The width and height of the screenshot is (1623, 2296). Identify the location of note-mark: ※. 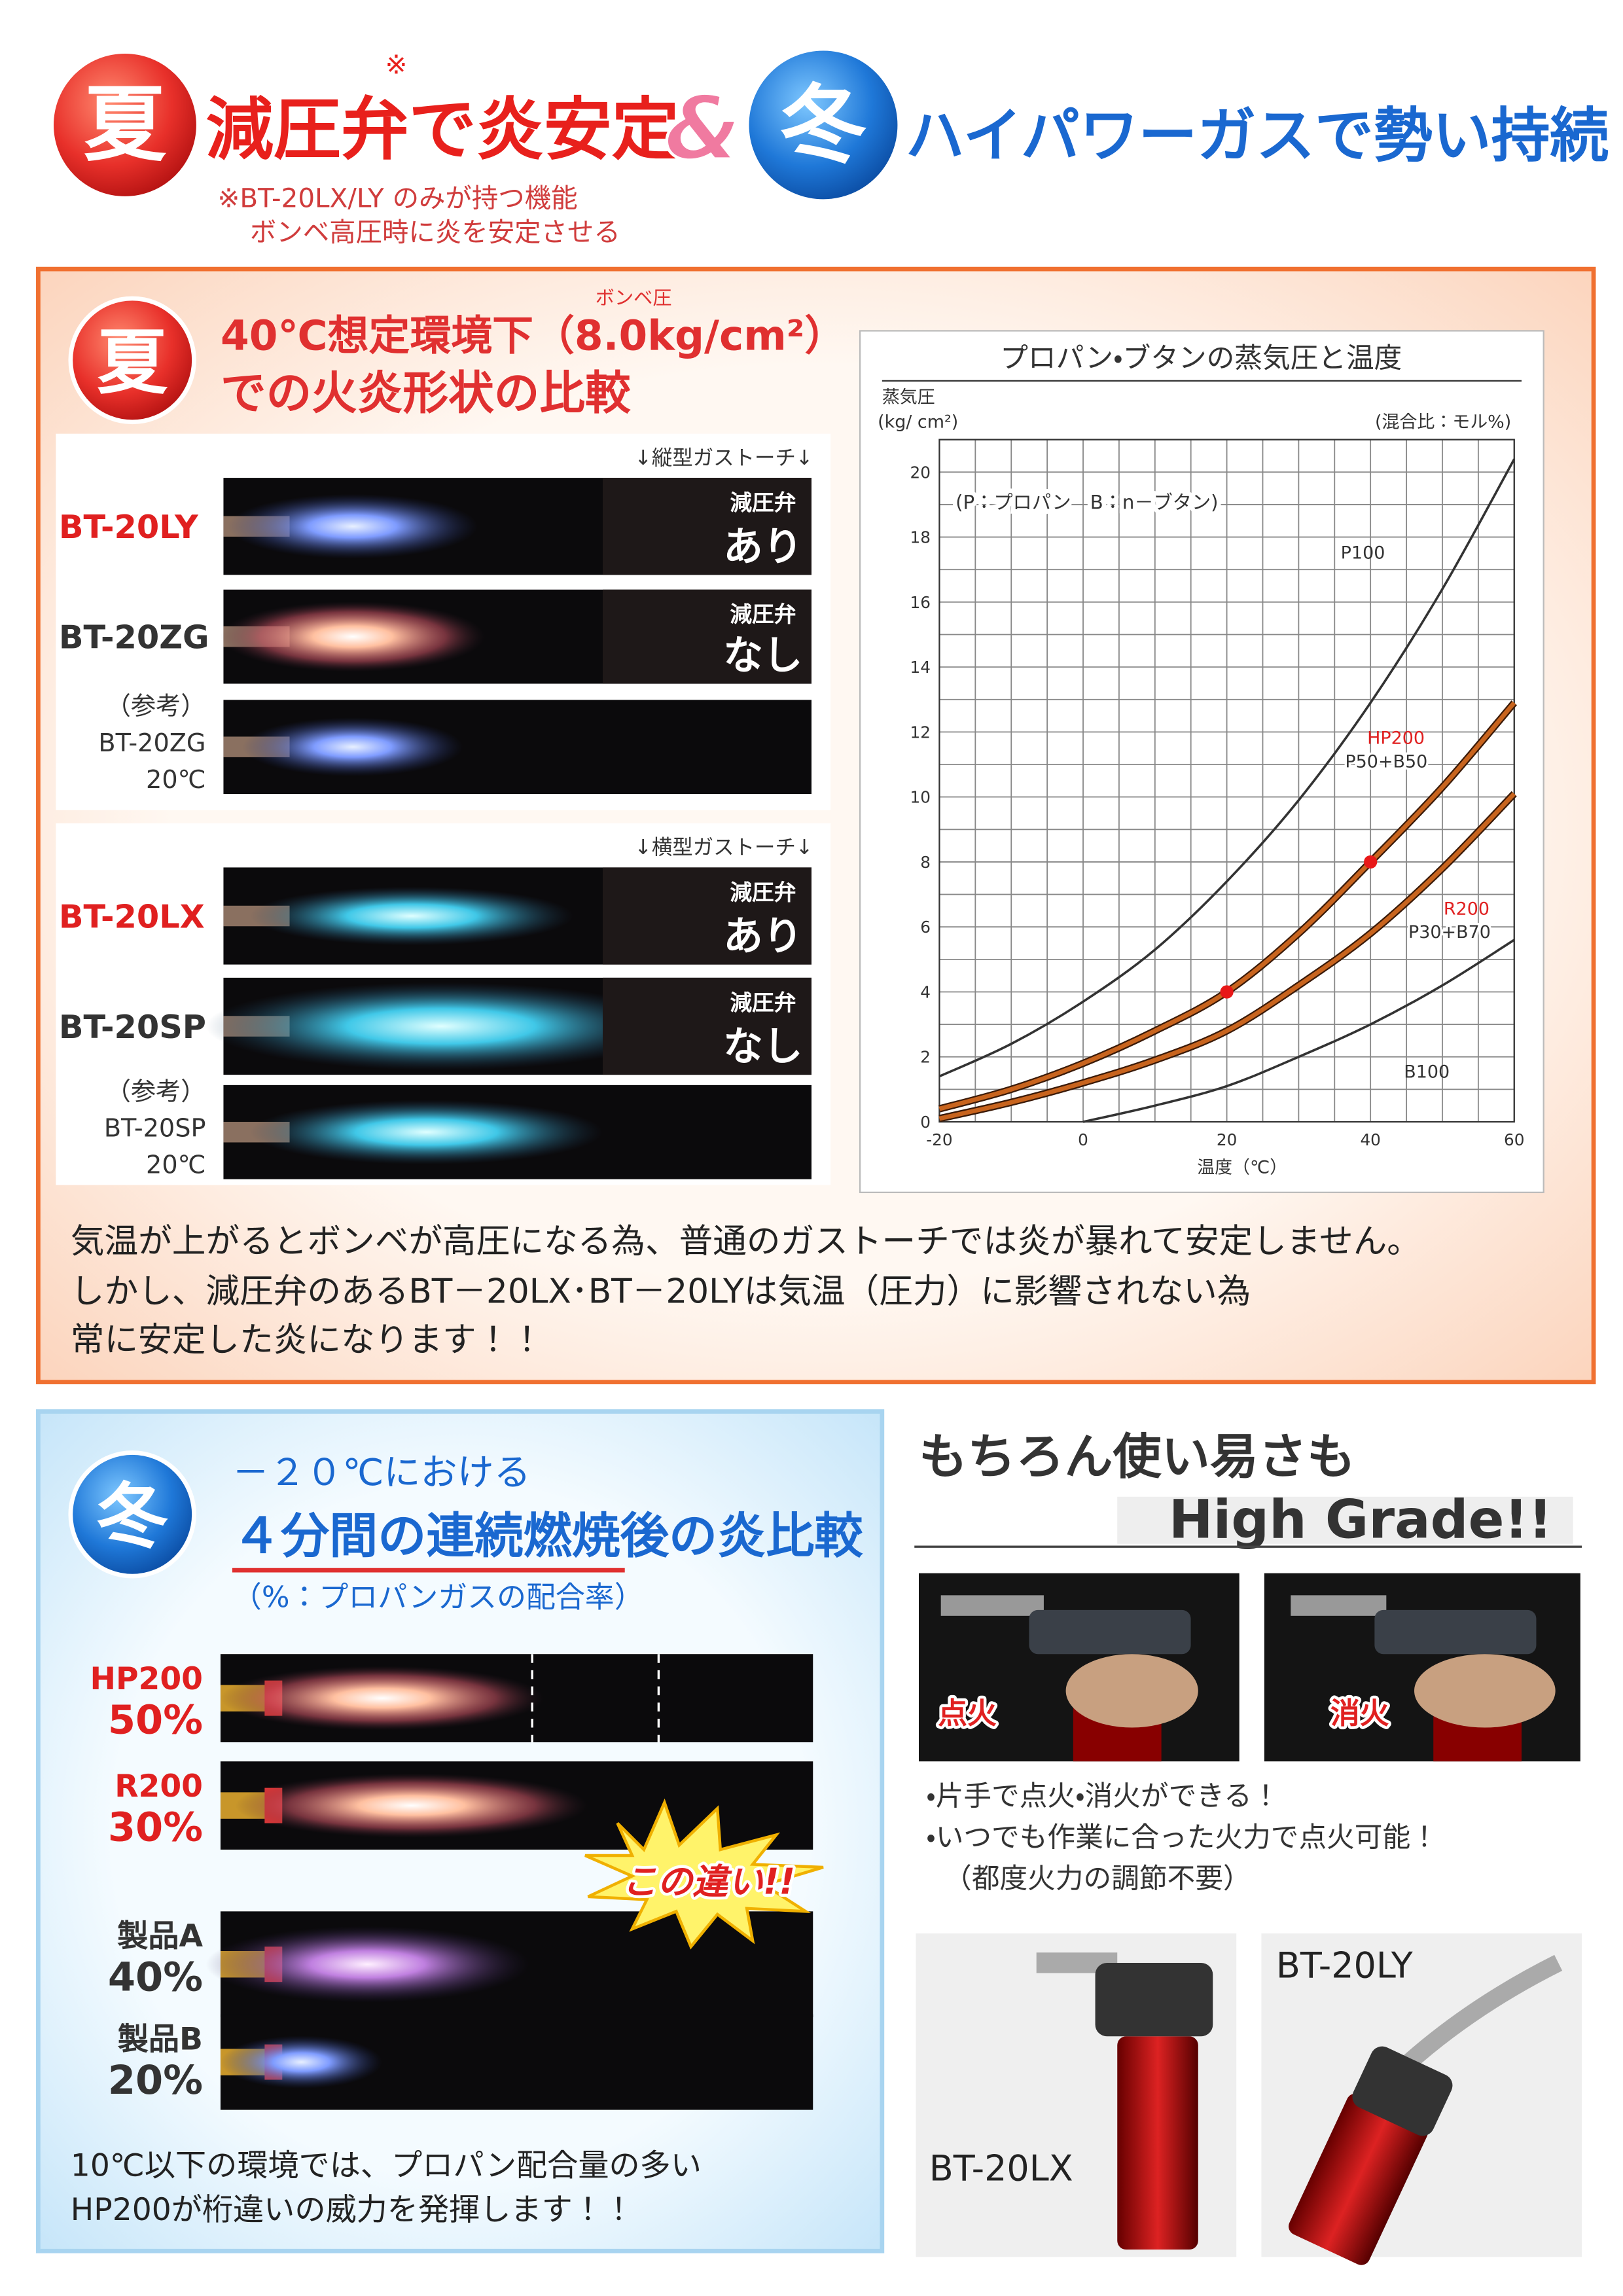
(396, 64).